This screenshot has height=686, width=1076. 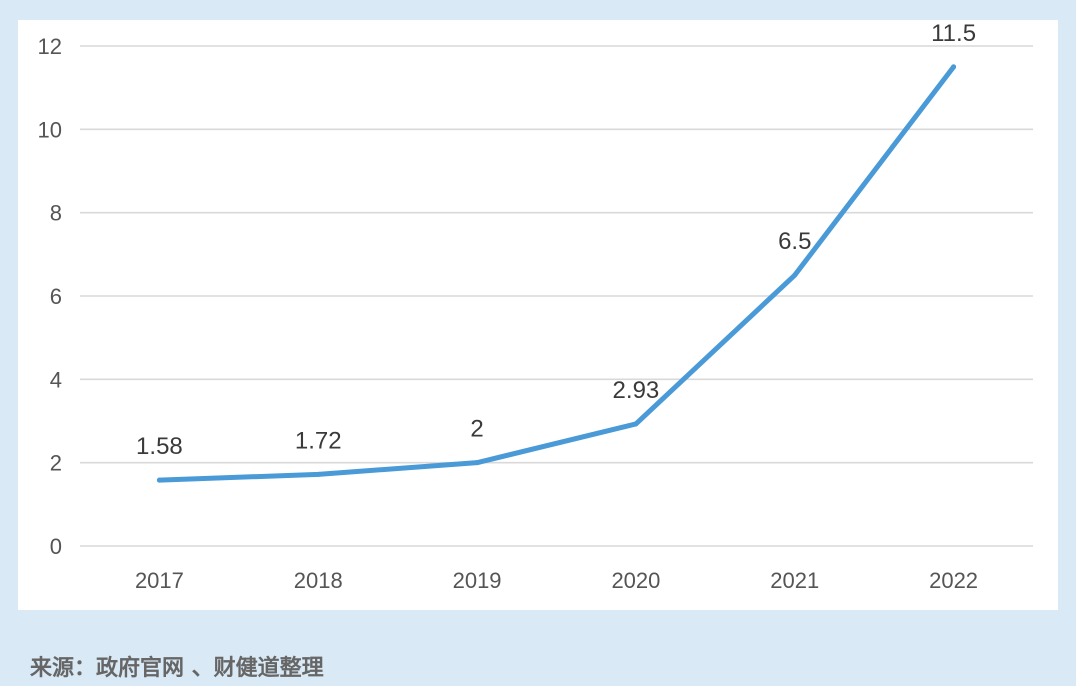 What do you see at coordinates (318, 440) in the screenshot?
I see `data-label: 1.72` at bounding box center [318, 440].